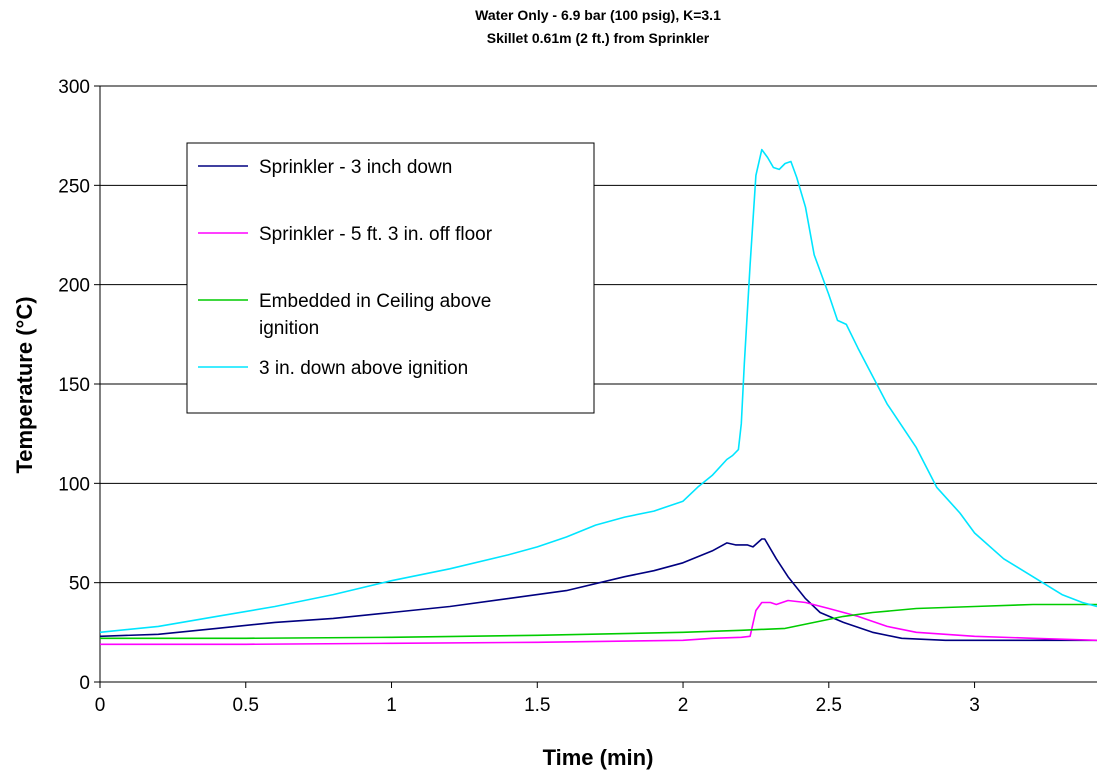  What do you see at coordinates (246, 705) in the screenshot?
I see `x-tick-label-1: 0.5` at bounding box center [246, 705].